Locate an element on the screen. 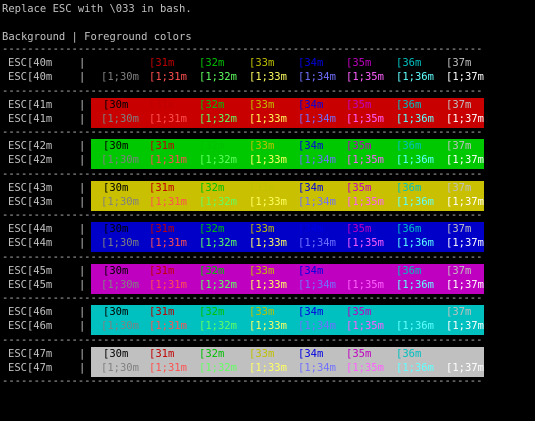 Image resolution: width=535 pixels, height=421 pixels. row-label: ESC[42m is located at coordinates (30, 146).